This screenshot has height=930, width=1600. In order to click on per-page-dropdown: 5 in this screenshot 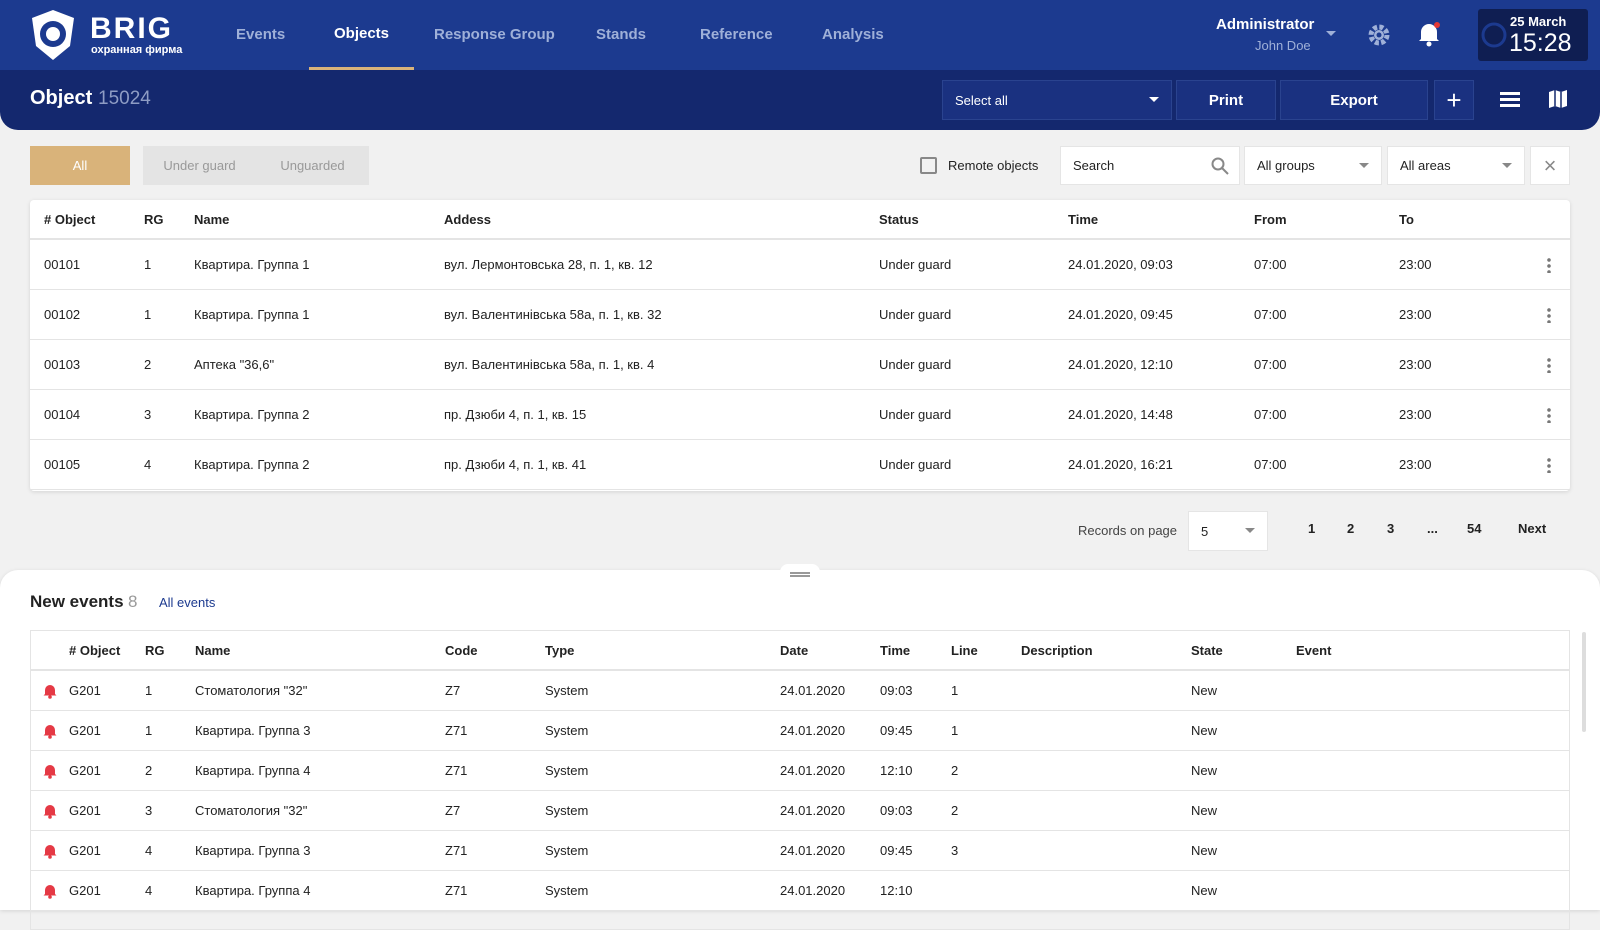, I will do `click(1228, 531)`.